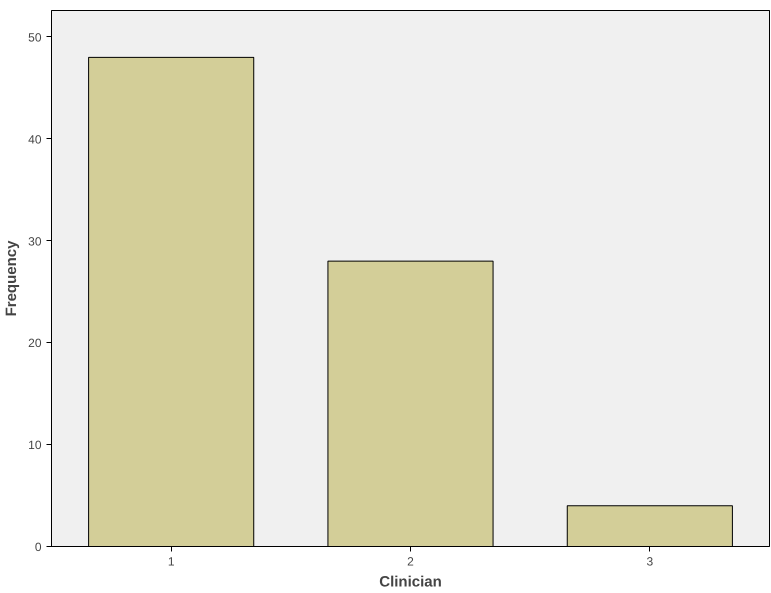 Image resolution: width=771 pixels, height=593 pixels. Describe the element at coordinates (38, 547) in the screenshot. I see `y-tick-label: 0` at that location.